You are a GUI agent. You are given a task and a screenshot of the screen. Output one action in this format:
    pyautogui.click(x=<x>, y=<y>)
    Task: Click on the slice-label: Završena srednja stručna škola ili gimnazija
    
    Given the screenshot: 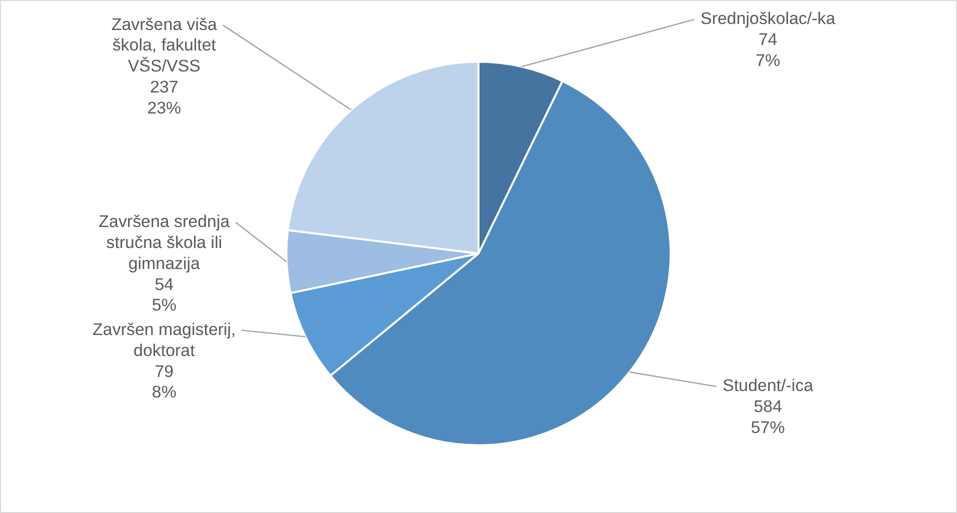 What is the action you would take?
    pyautogui.click(x=164, y=242)
    